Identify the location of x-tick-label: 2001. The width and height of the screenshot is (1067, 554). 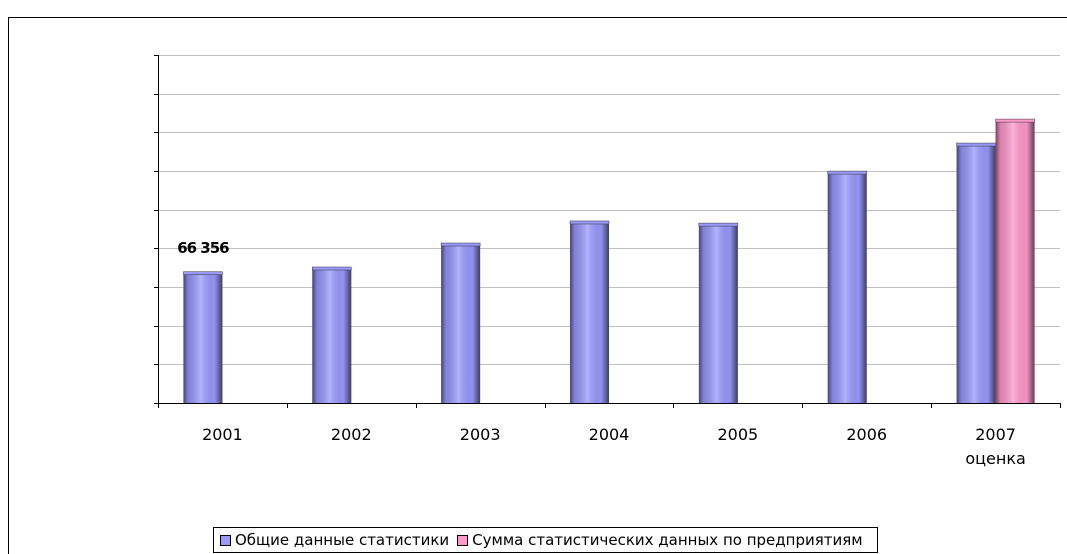
(222, 434).